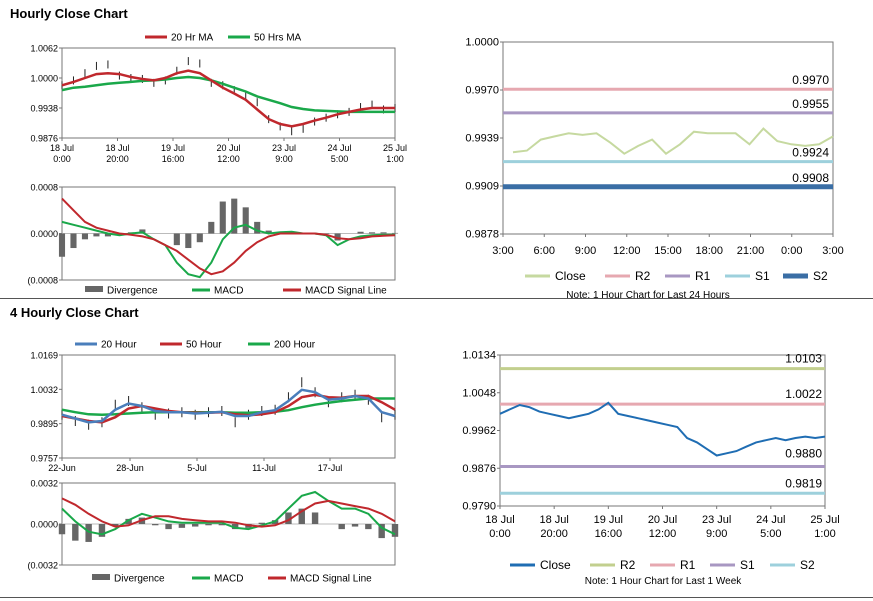 This screenshot has width=873, height=601. What do you see at coordinates (204, 345) in the screenshot?
I see `four-hourly-legend-50h-label: 50 Hour` at bounding box center [204, 345].